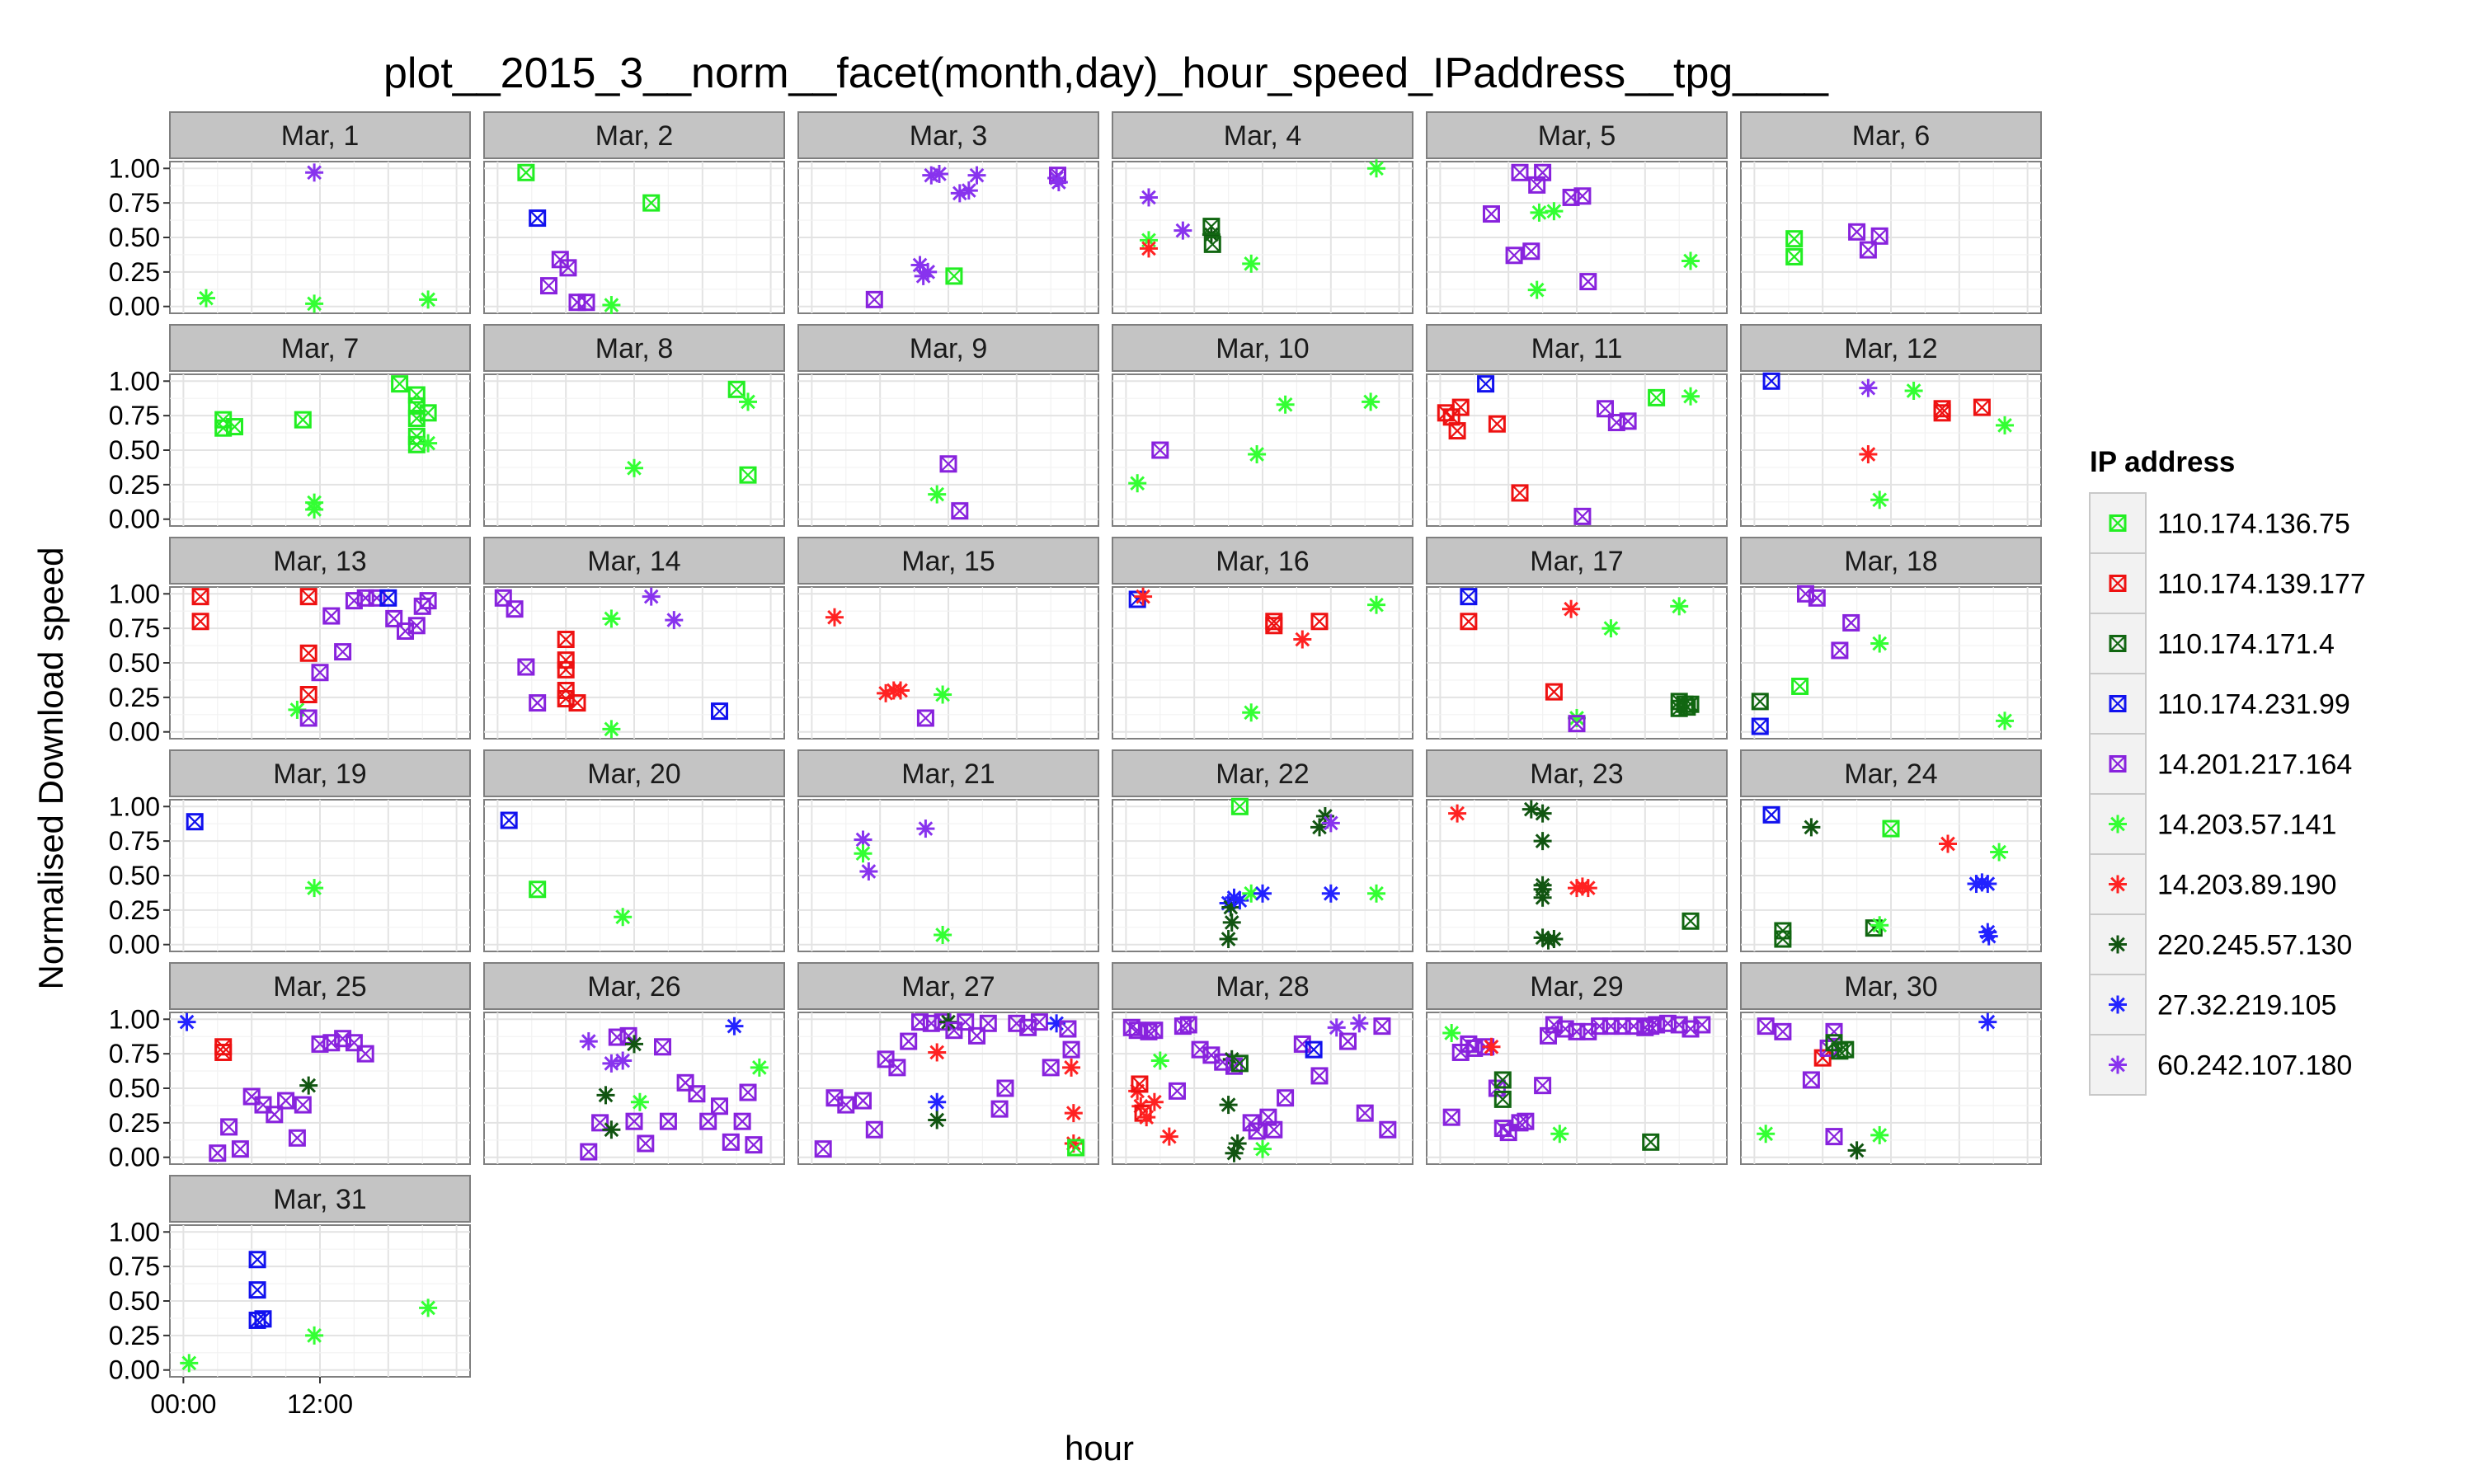 The width and height of the screenshot is (2474, 1484). I want to click on facet-panel: Mar, 7 0.00 0.25 0.50 0.75 1.00, so click(290, 429).